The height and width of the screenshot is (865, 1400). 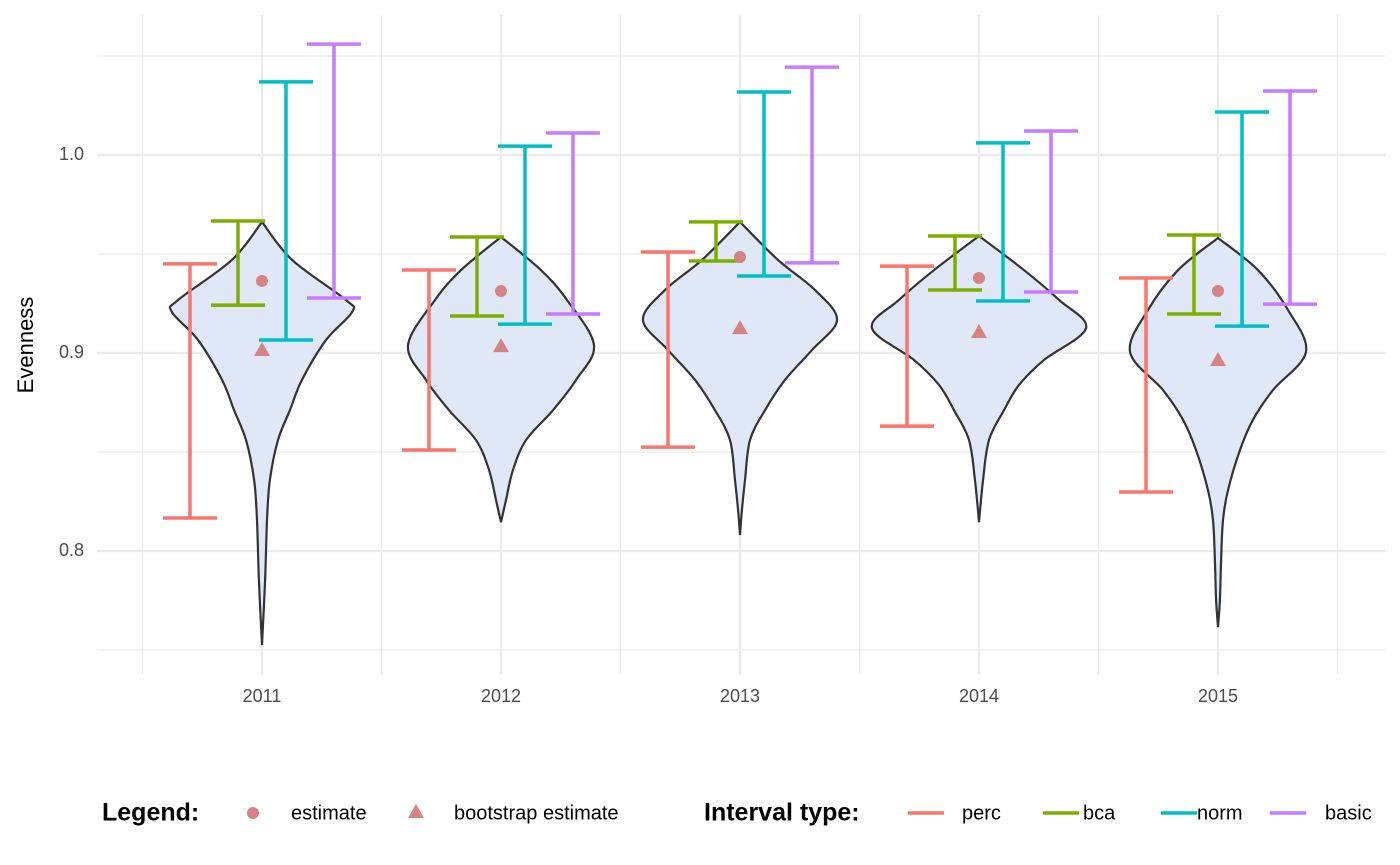 I want to click on x-tick-label: 2014, so click(x=979, y=696).